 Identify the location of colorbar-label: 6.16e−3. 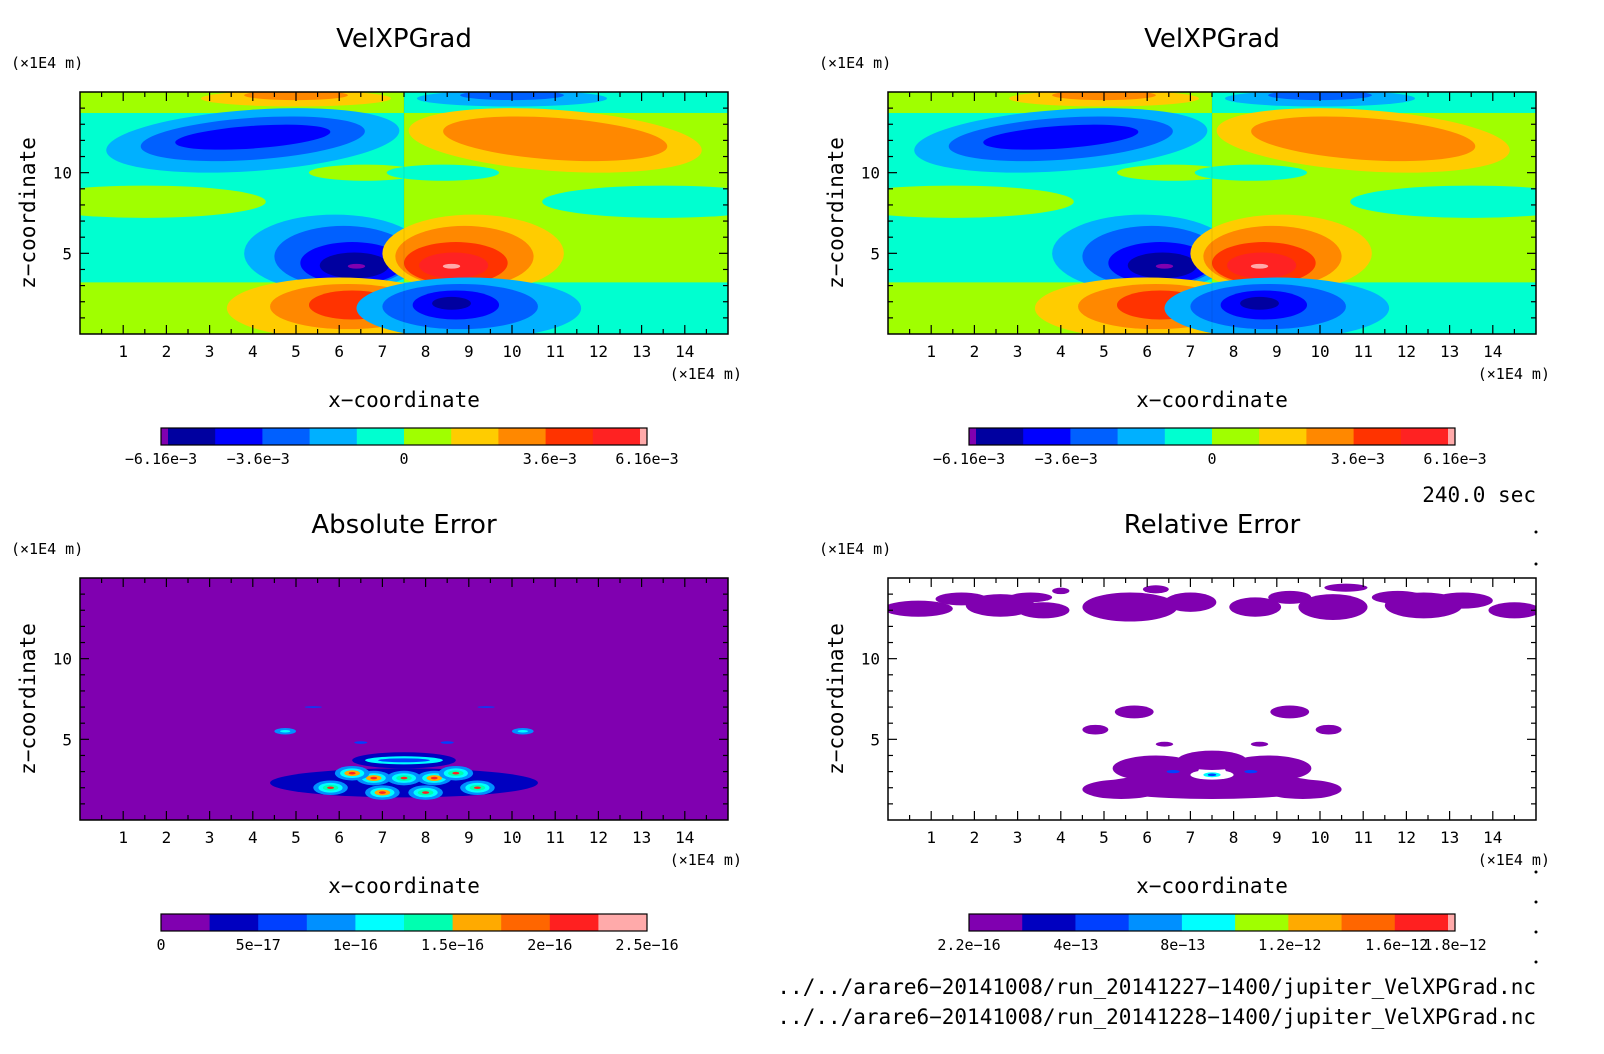
(646, 459).